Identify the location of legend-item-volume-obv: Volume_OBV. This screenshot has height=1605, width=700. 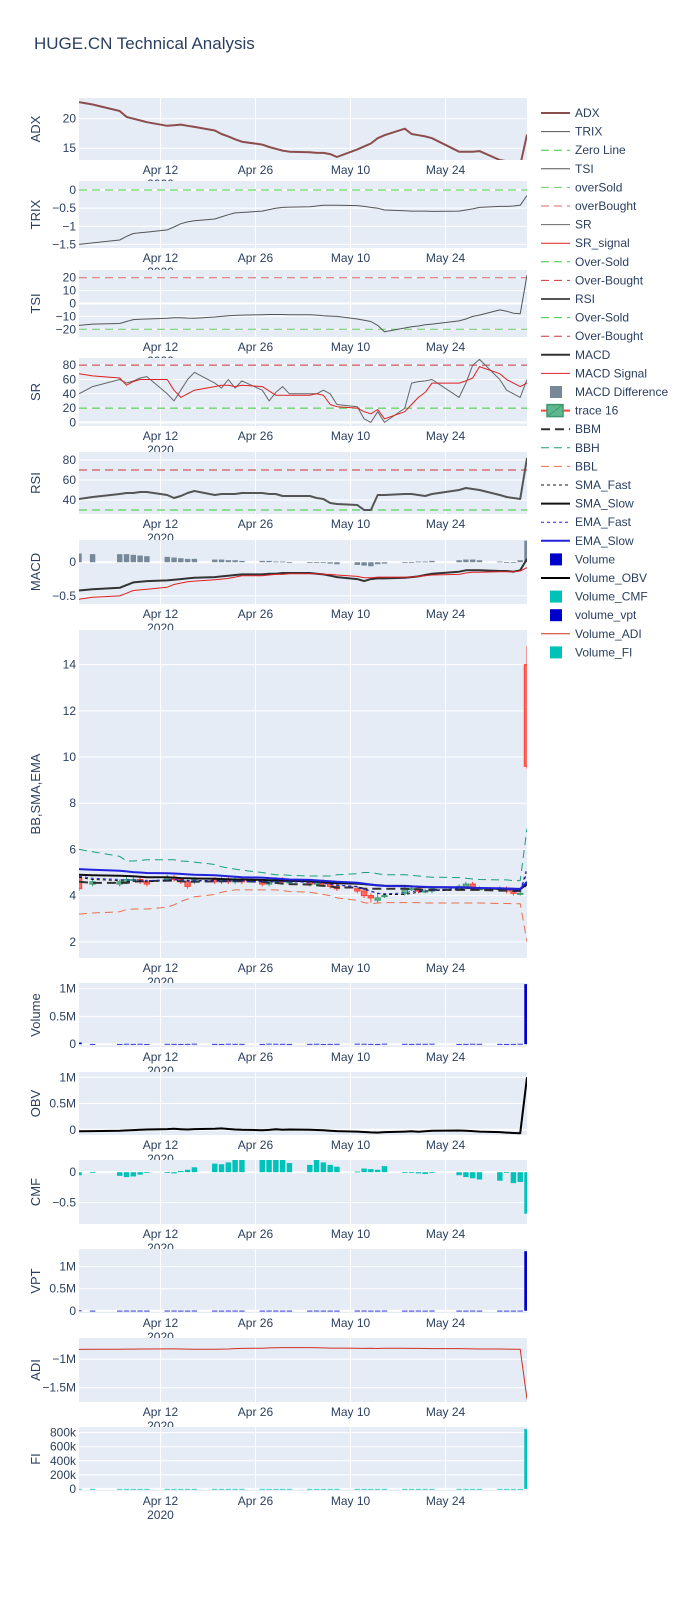
(594, 578).